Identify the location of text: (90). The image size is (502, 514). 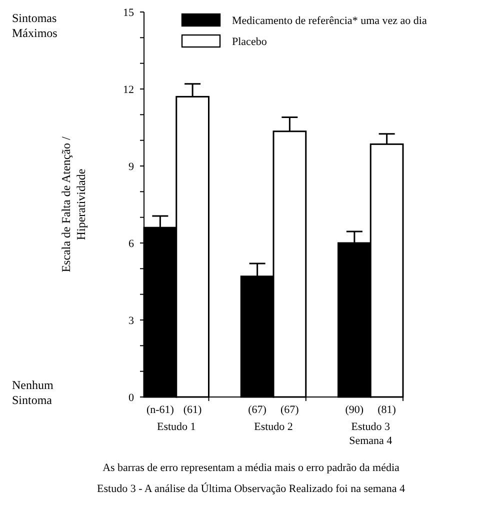
(354, 410).